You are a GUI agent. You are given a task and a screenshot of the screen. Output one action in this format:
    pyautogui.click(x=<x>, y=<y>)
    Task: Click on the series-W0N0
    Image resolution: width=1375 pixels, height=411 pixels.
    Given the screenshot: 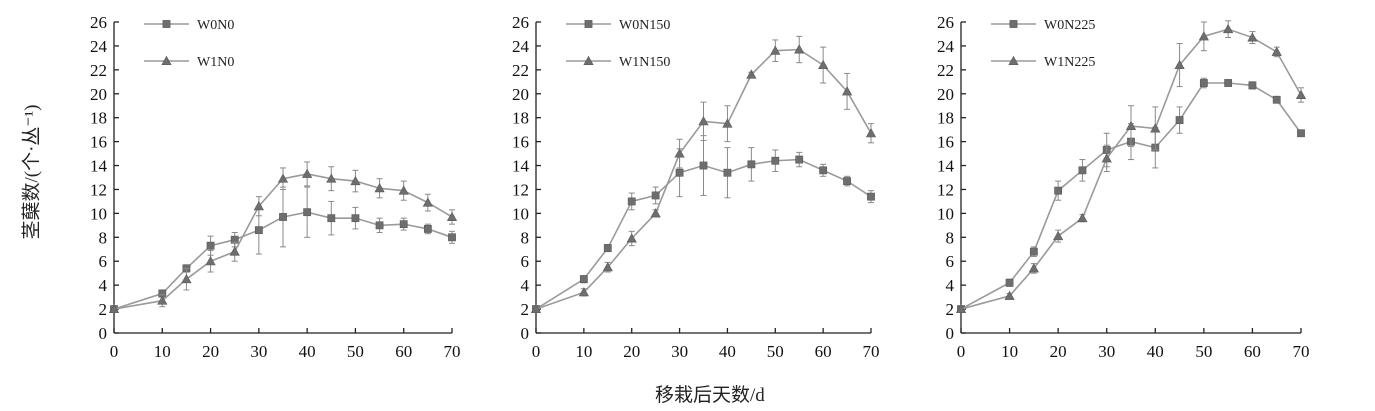 What is the action you would take?
    pyautogui.click(x=283, y=249)
    